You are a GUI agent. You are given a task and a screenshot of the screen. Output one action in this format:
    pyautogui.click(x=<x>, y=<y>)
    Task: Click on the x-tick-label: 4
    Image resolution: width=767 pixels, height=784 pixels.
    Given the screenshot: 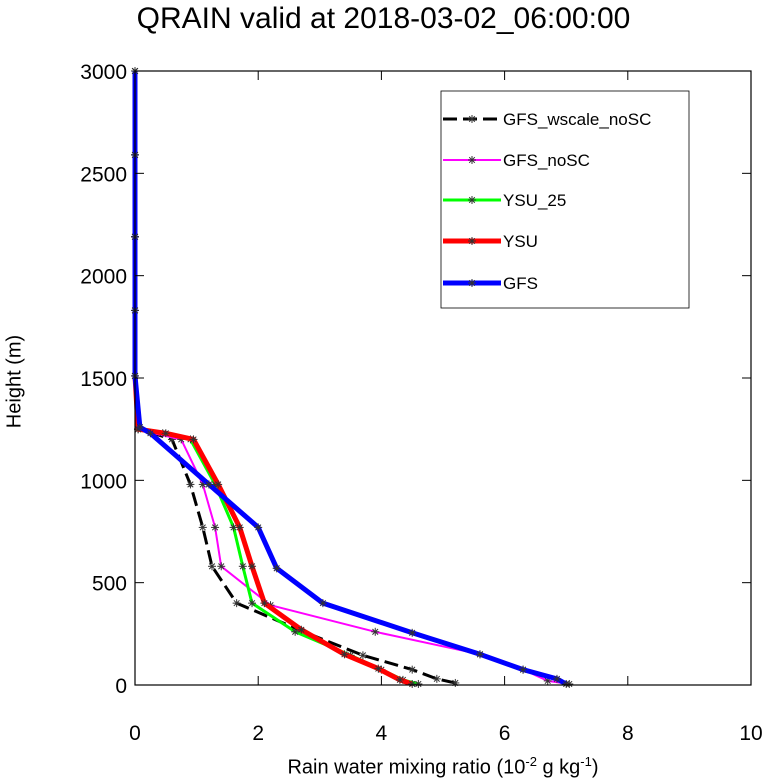 What is the action you would take?
    pyautogui.click(x=382, y=733)
    